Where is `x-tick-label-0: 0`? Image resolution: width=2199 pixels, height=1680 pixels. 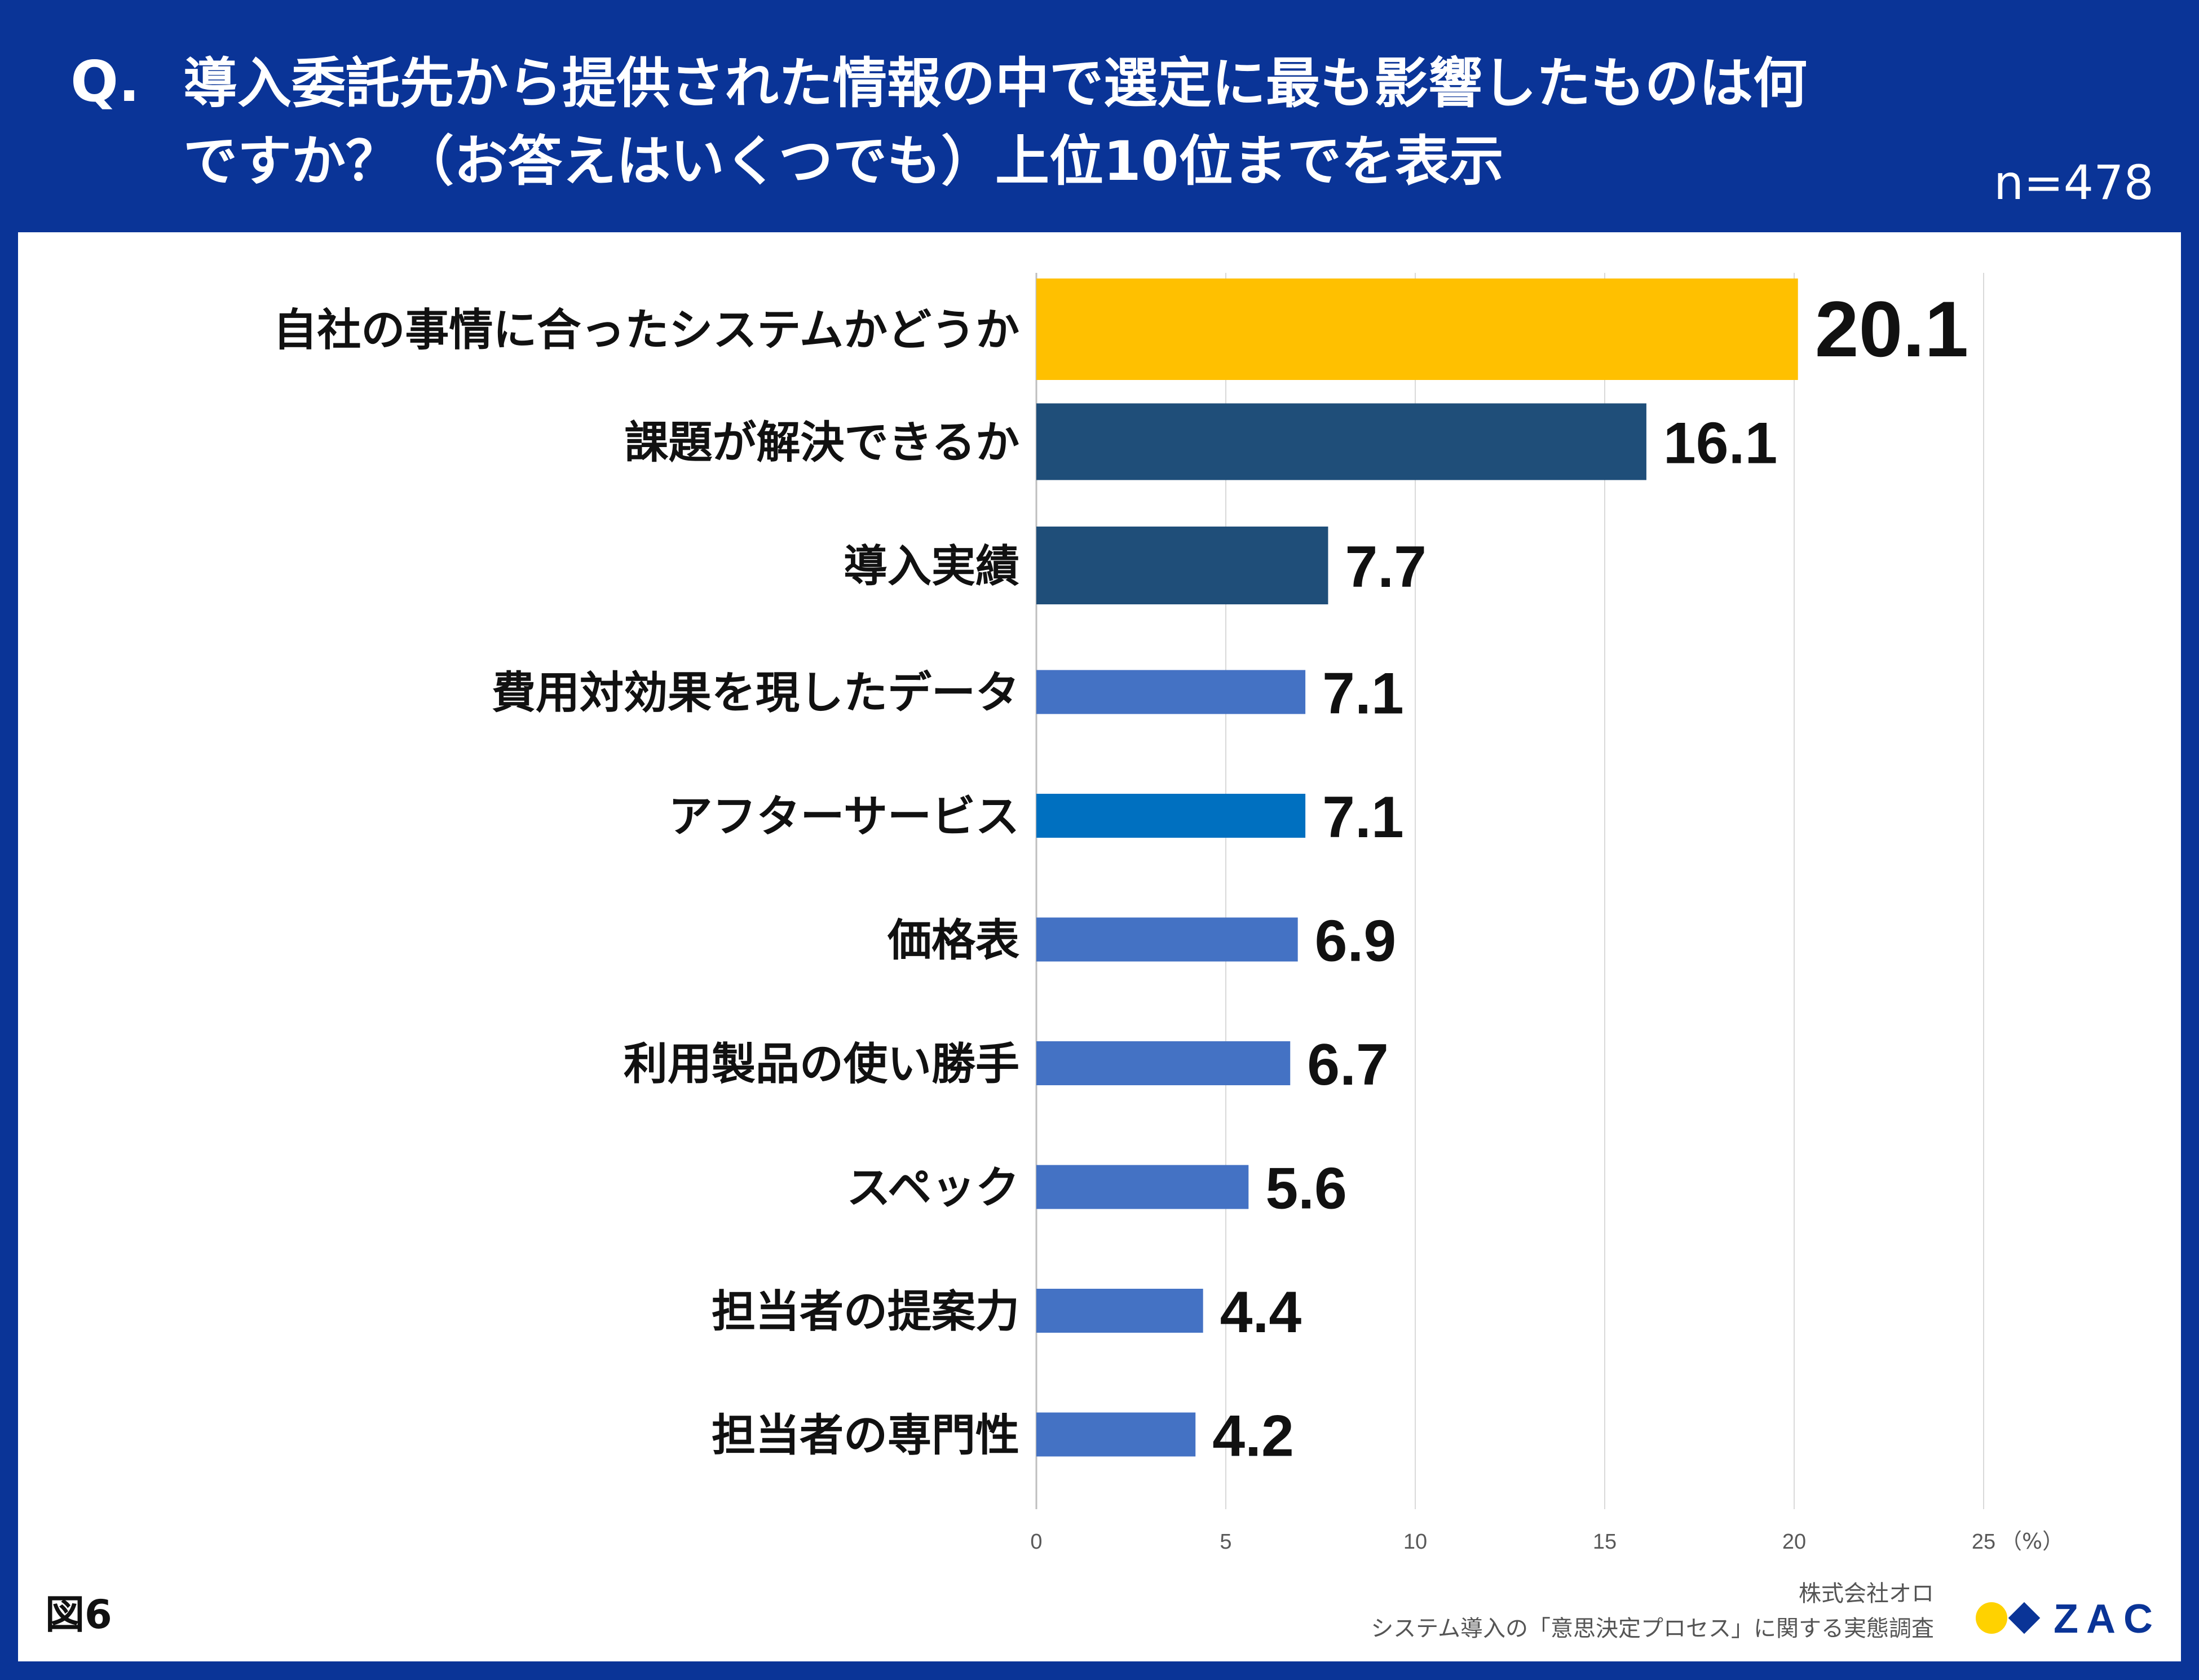
x-tick-label-0: 0 is located at coordinates (1036, 1542).